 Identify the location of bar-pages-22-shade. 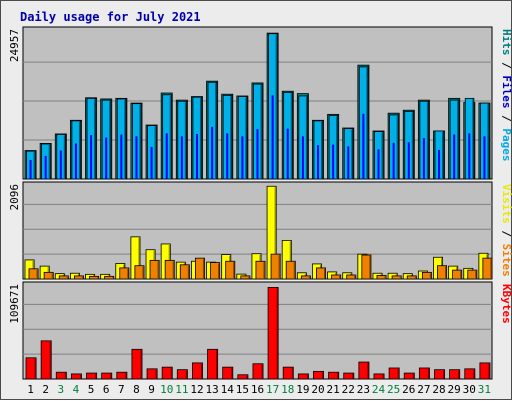
(352, 154).